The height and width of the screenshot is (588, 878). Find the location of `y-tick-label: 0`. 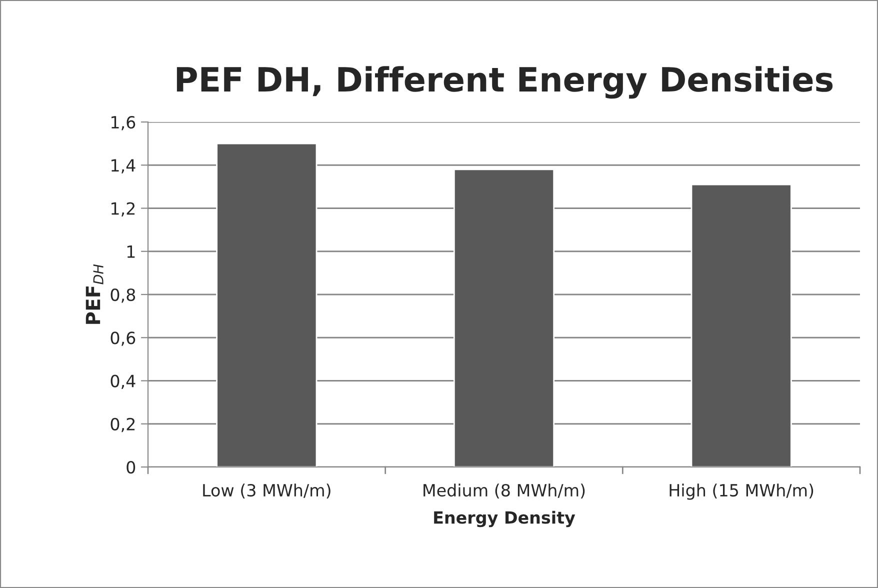

y-tick-label: 0 is located at coordinates (131, 467).